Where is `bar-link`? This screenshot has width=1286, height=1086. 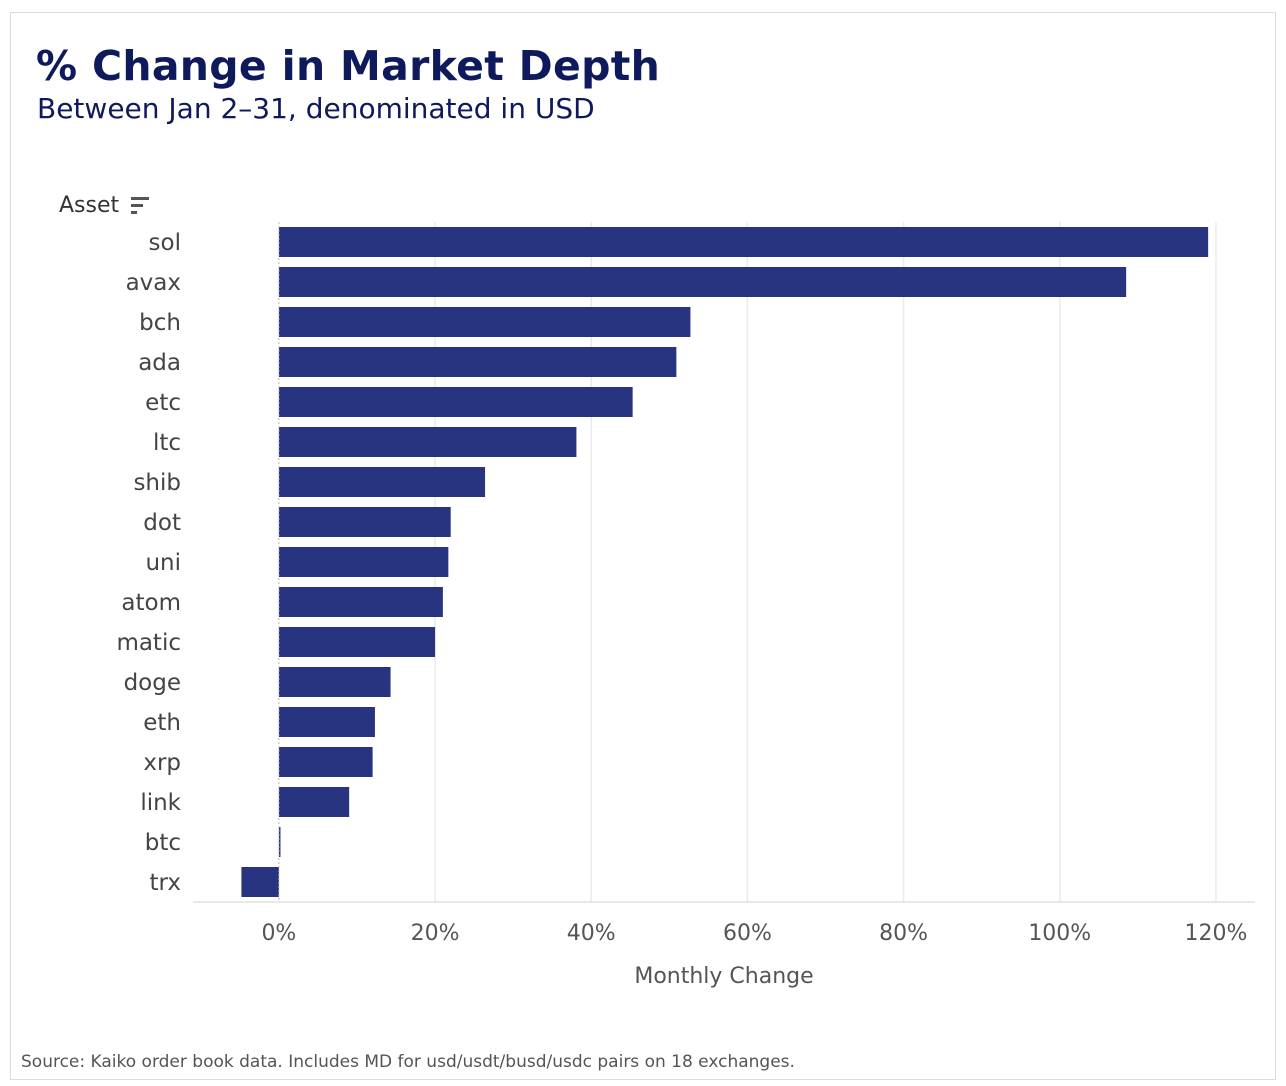 bar-link is located at coordinates (314, 802).